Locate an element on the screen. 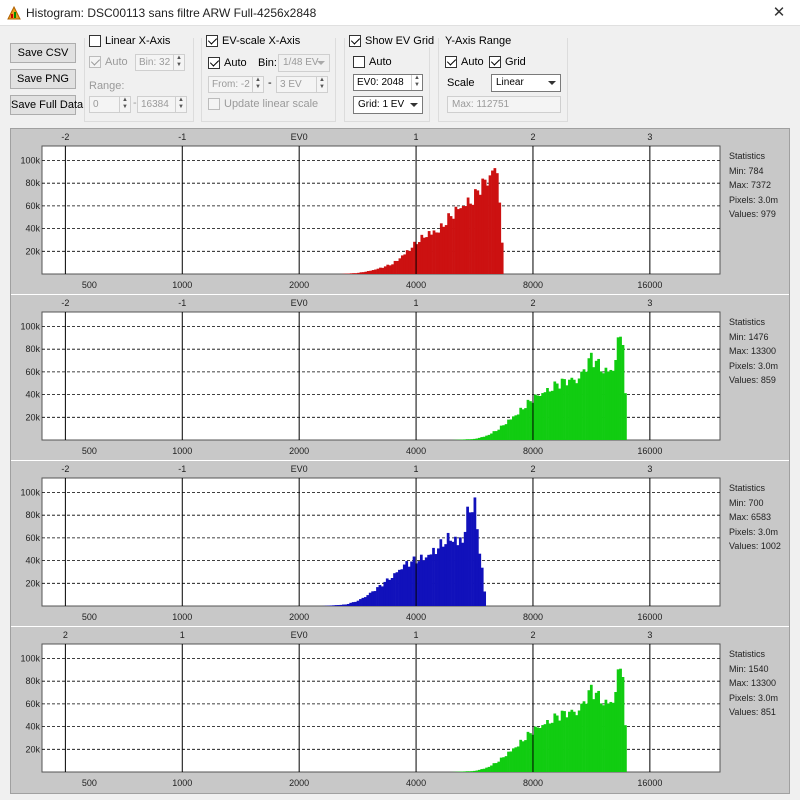 The width and height of the screenshot is (800, 800). y-auto-toggle: Auto is located at coordinates (464, 62).